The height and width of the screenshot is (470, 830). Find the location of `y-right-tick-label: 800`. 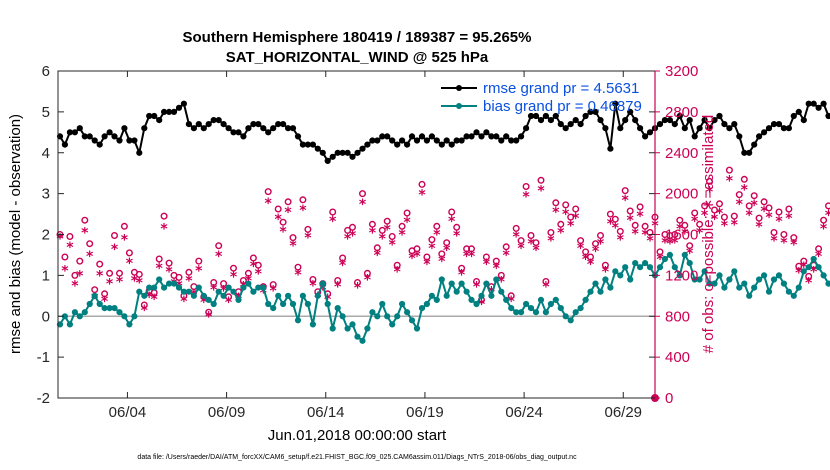

y-right-tick-label: 800 is located at coordinates (677, 316).